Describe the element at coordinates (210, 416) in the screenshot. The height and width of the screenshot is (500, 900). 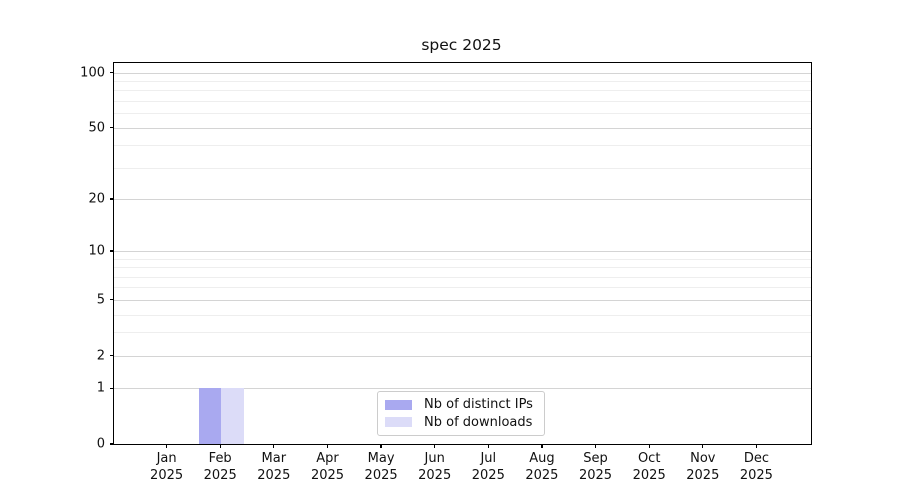
I see `bar-nb-of-distinct-ips` at that location.